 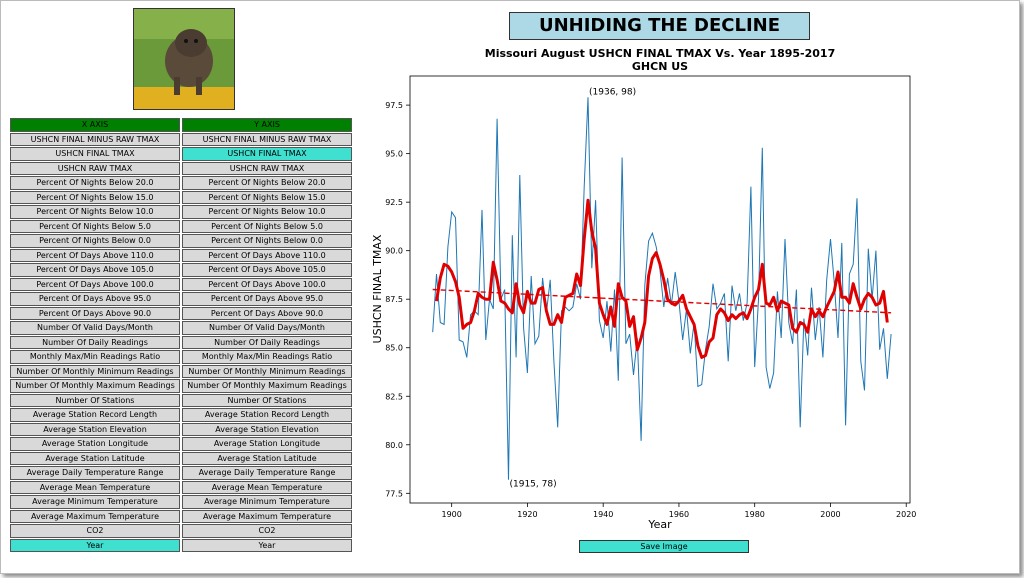 What do you see at coordinates (95, 516) in the screenshot?
I see `x-option-average-maximum-temperature: Average Maximum Temperature` at bounding box center [95, 516].